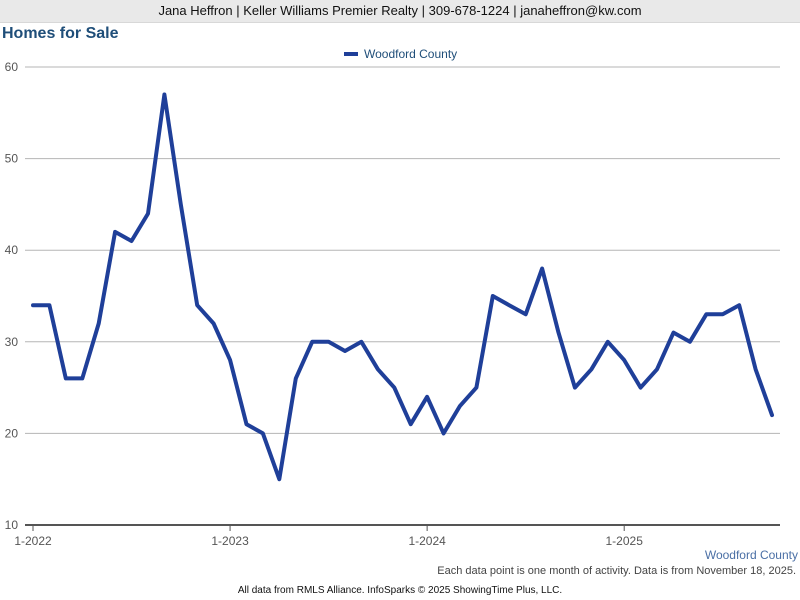 This screenshot has width=800, height=600. Describe the element at coordinates (12, 342) in the screenshot. I see `y-tick-label: 30` at that location.